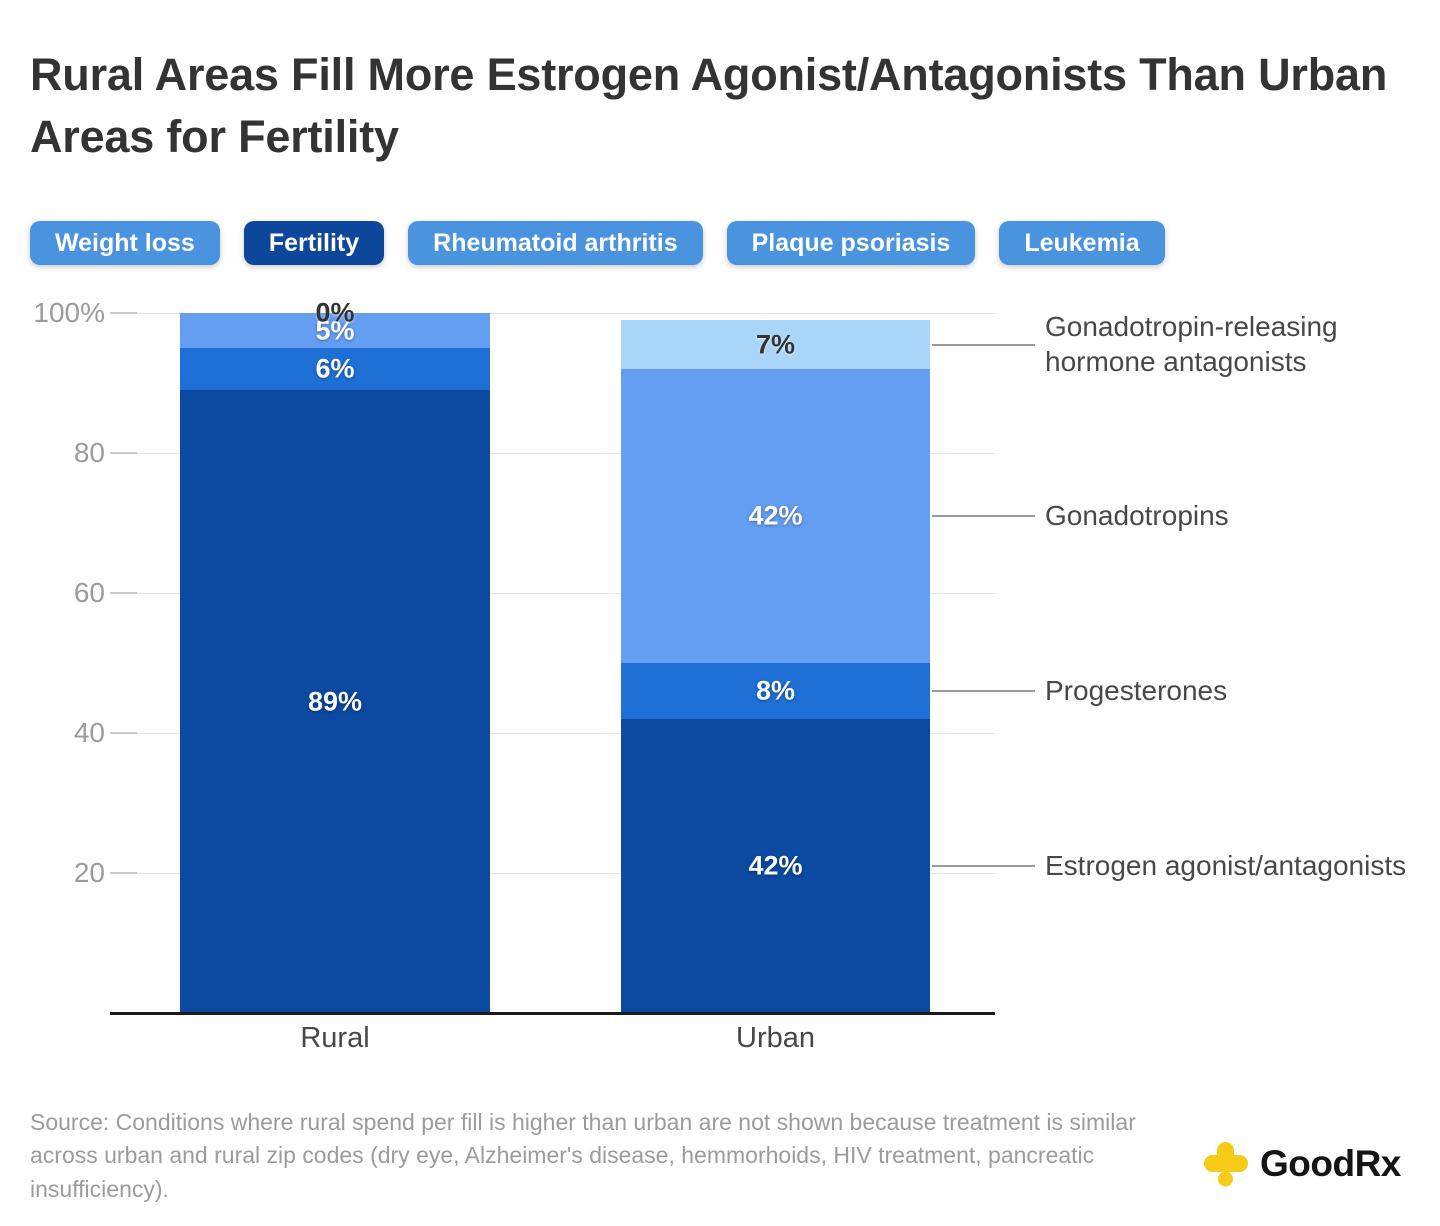  Describe the element at coordinates (1082, 243) in the screenshot. I see `tab-leukemia: Leukemia` at that location.